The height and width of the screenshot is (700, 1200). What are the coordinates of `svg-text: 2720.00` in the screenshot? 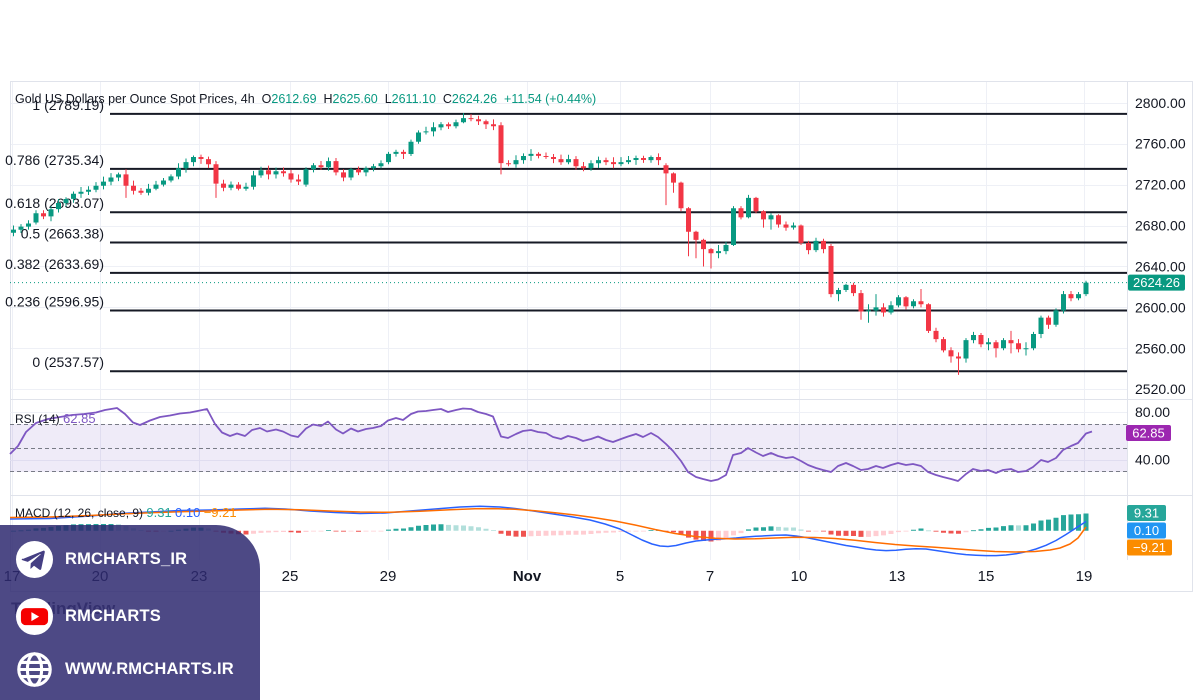 It's located at (1160, 185).